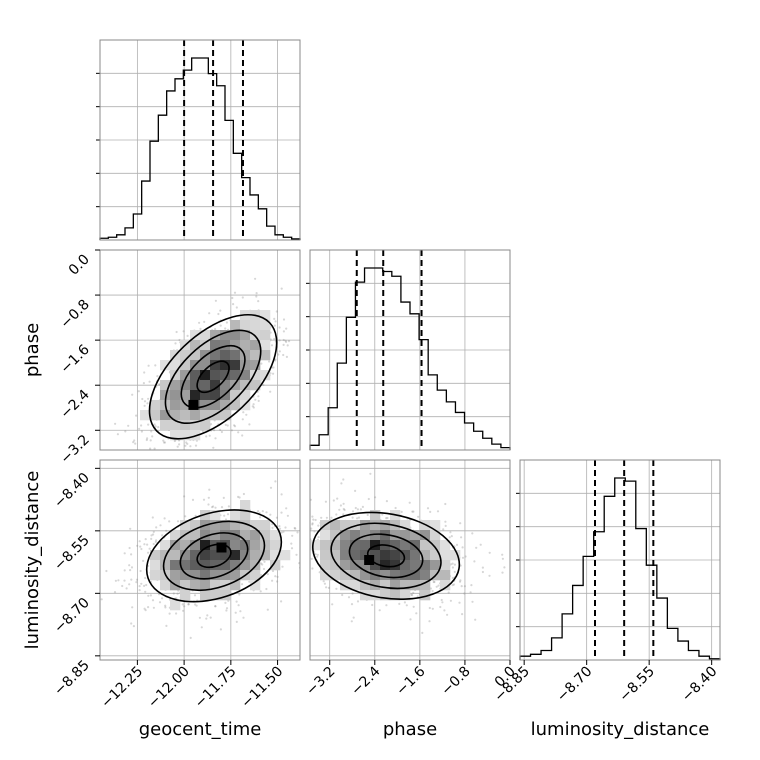 This screenshot has width=760, height=760. I want to click on ytick-label-phase: −0.8, so click(74, 314).